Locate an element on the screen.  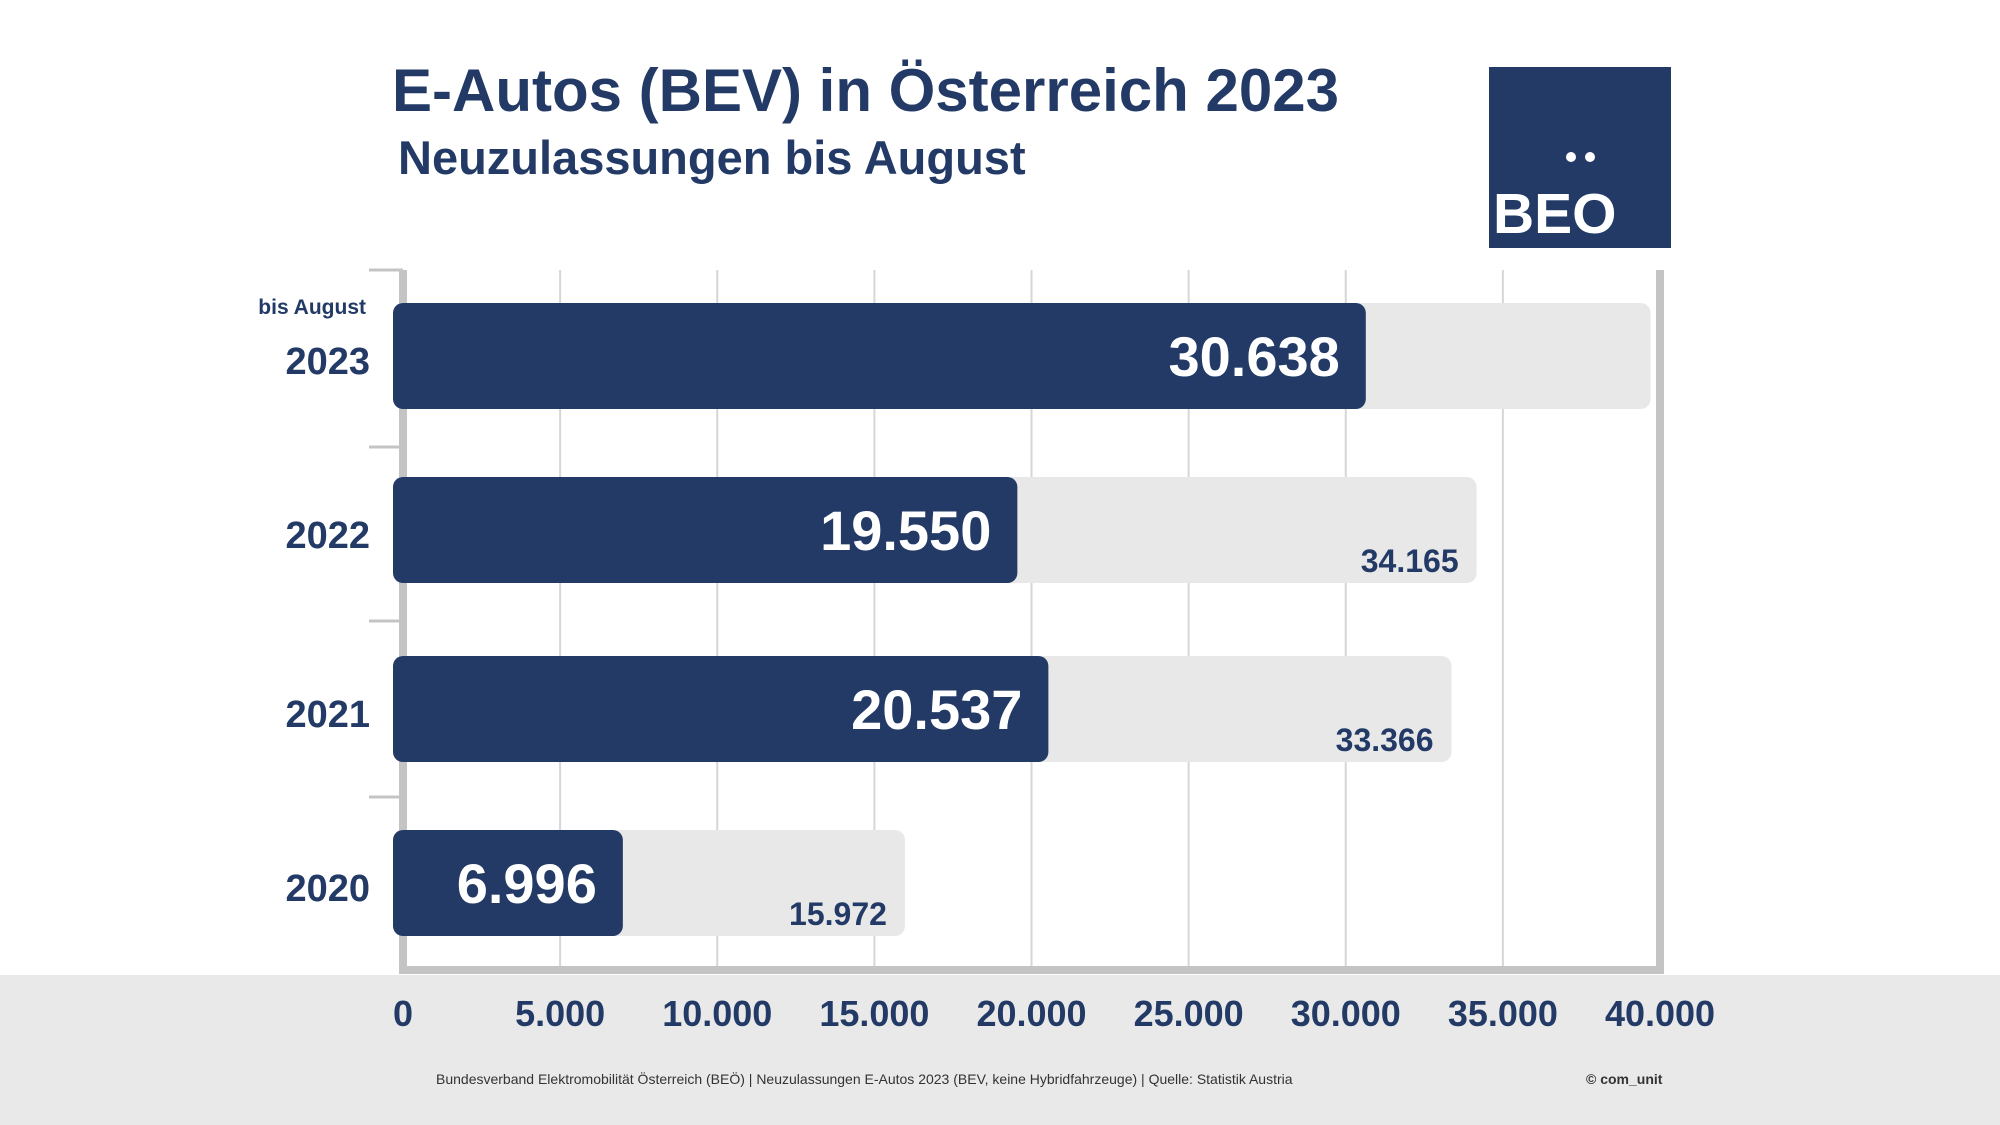
bar-value-2022 is located at coordinates (705, 530).